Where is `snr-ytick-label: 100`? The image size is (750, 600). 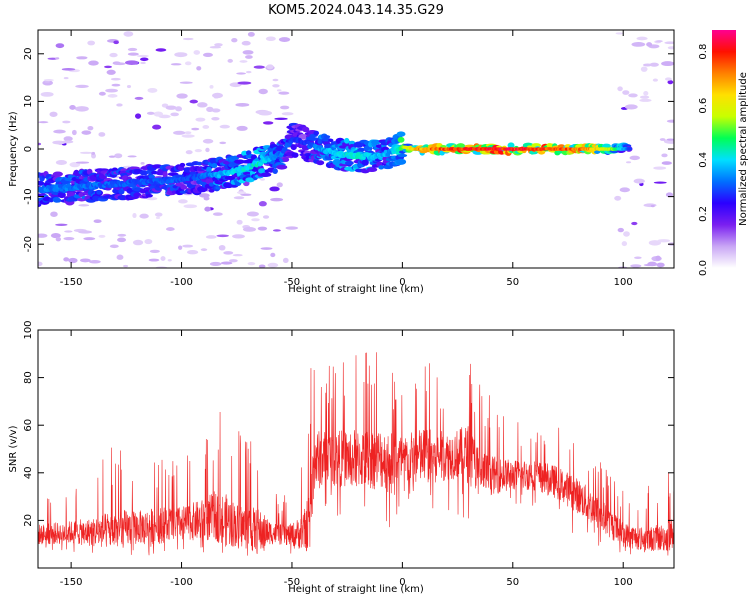
snr-ytick-label: 100 is located at coordinates (28, 329).